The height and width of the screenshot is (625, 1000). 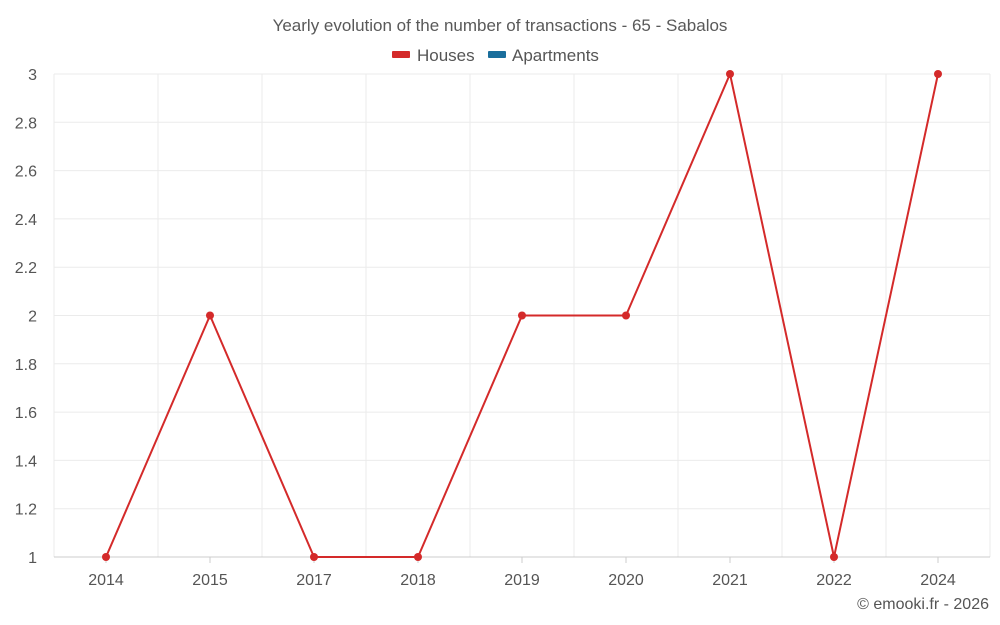 What do you see at coordinates (834, 580) in the screenshot?
I see `x-tick-label: 2022` at bounding box center [834, 580].